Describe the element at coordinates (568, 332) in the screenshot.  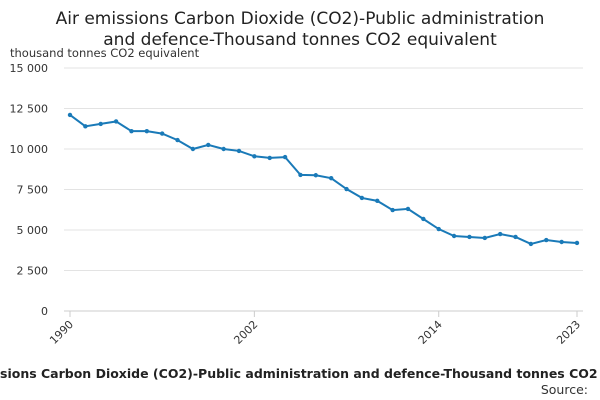
I see `x-tick-label: 2023` at that location.